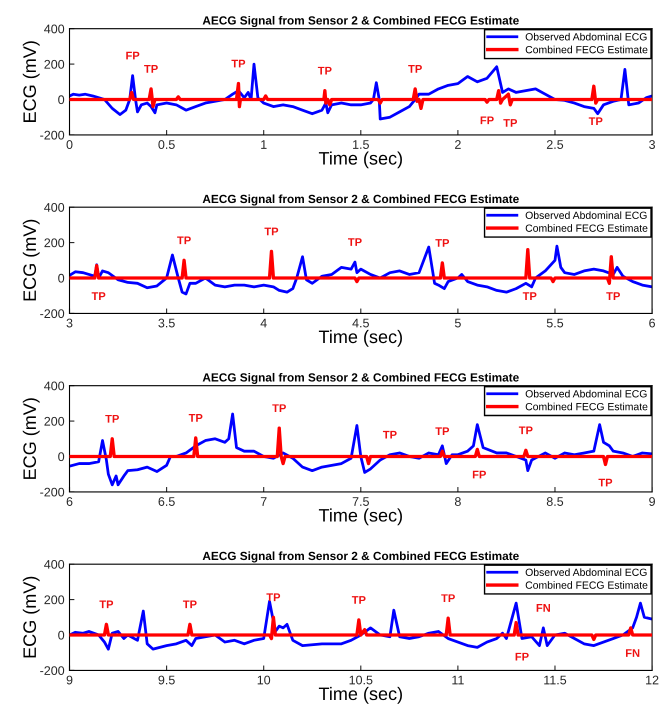  What do you see at coordinates (264, 680) in the screenshot?
I see `x-tick-label: 10` at bounding box center [264, 680].